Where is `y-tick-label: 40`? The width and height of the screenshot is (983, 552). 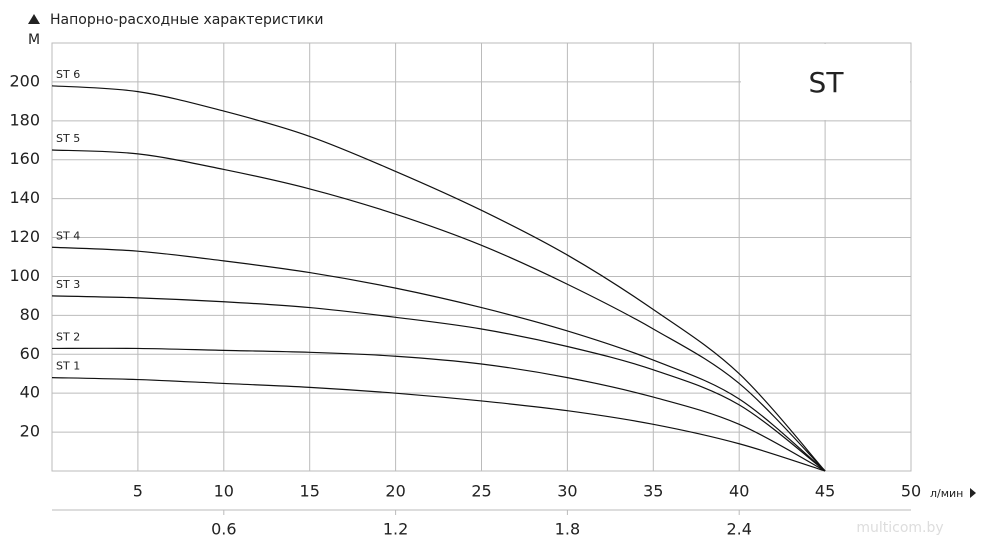
y-tick-label: 40 is located at coordinates (30, 392).